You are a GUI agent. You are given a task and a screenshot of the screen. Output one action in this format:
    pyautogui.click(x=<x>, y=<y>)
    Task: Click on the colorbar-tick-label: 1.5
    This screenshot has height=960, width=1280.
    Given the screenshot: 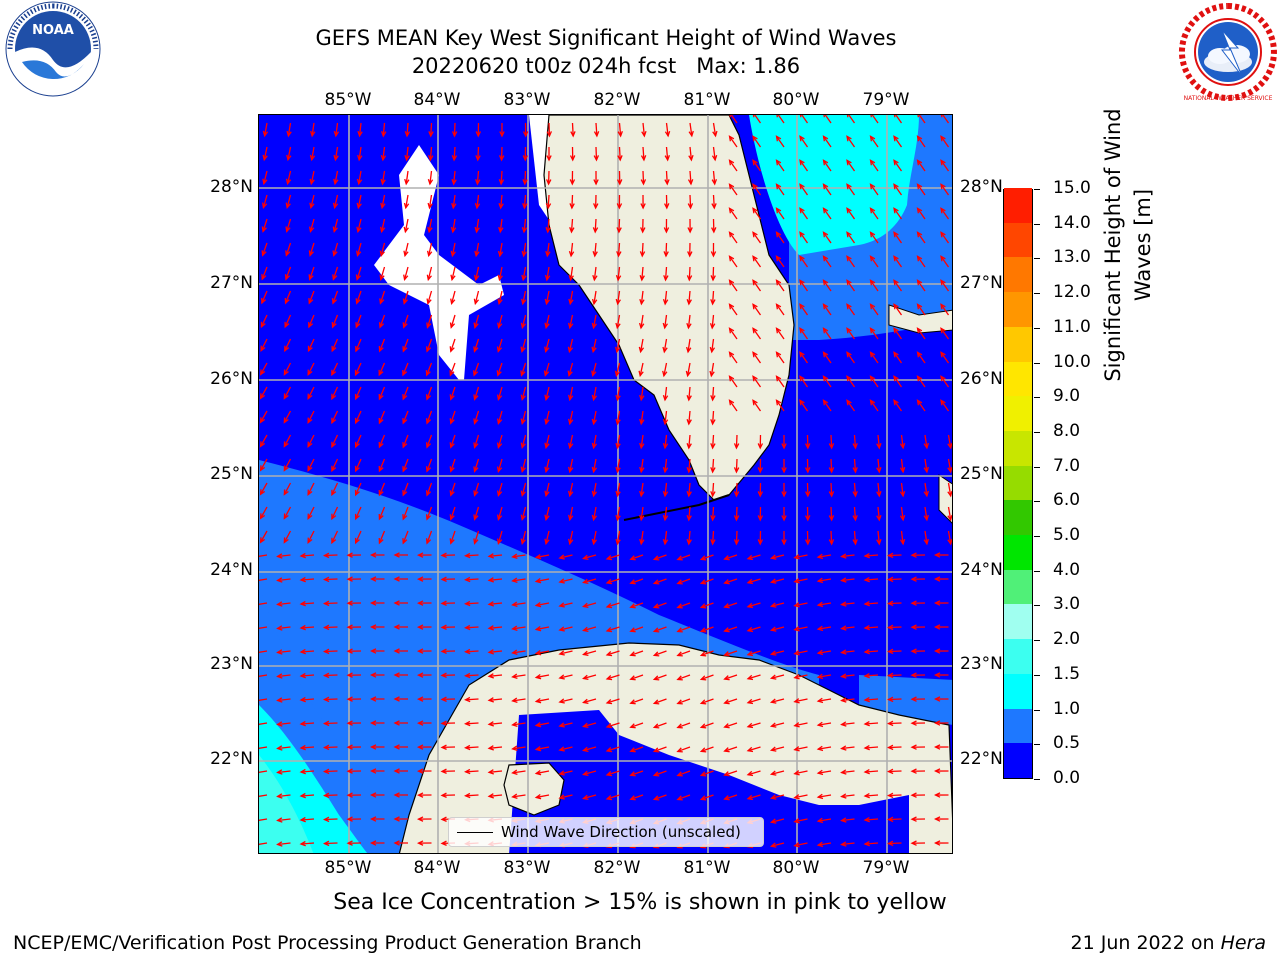 What is the action you would take?
    pyautogui.click(x=1067, y=673)
    